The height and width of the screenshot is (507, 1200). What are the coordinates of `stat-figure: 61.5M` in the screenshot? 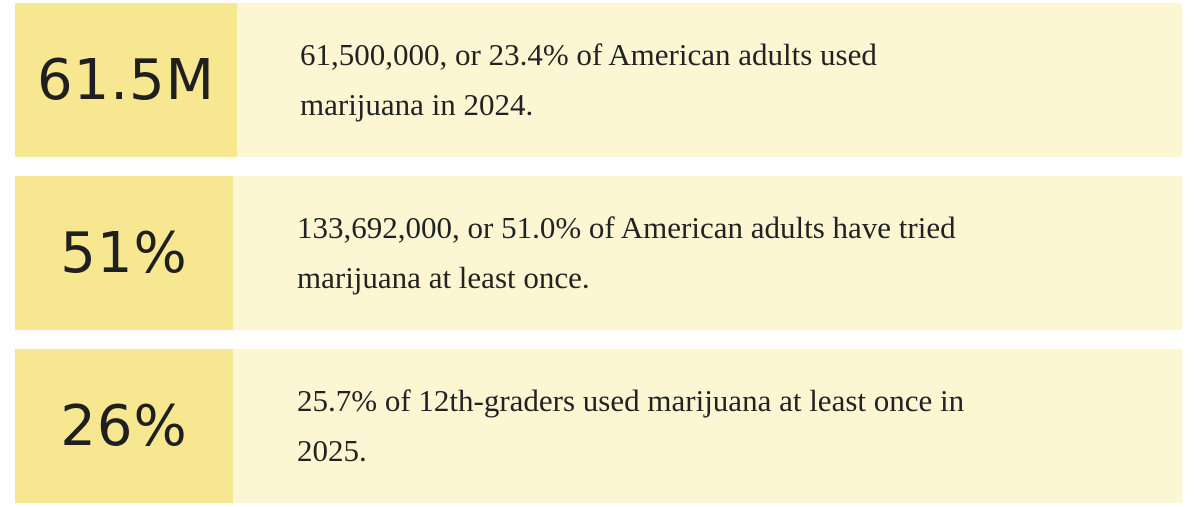 It's located at (126, 80).